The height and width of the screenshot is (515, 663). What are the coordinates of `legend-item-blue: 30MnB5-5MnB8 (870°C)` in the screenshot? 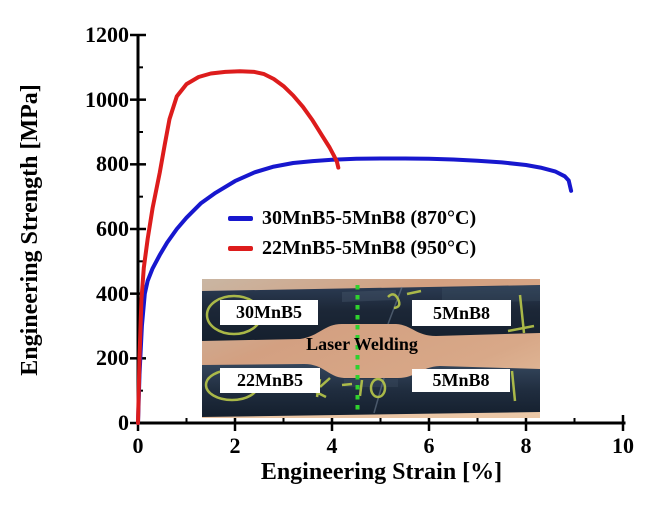 It's located at (352, 218).